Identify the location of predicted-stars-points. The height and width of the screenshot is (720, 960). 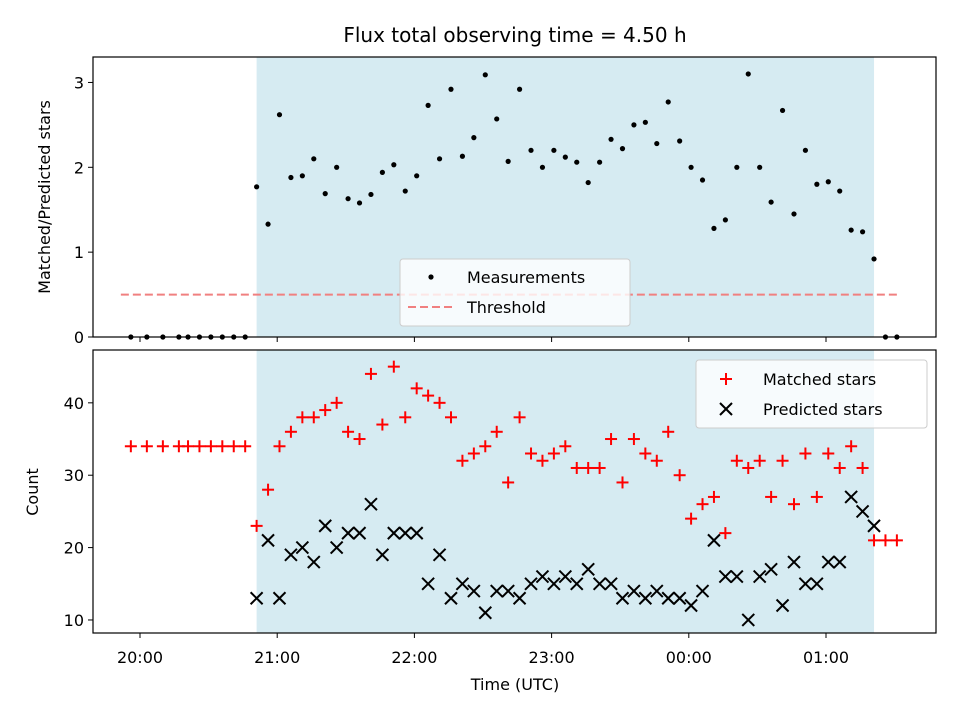
(565, 558).